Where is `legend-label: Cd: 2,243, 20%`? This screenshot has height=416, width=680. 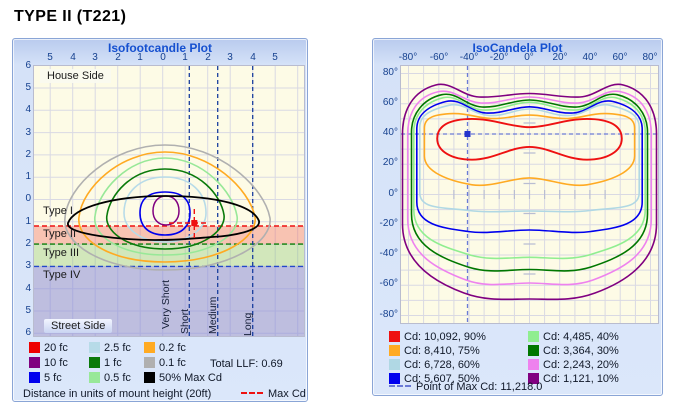 legend-label: Cd: 2,243, 20% is located at coordinates (581, 365).